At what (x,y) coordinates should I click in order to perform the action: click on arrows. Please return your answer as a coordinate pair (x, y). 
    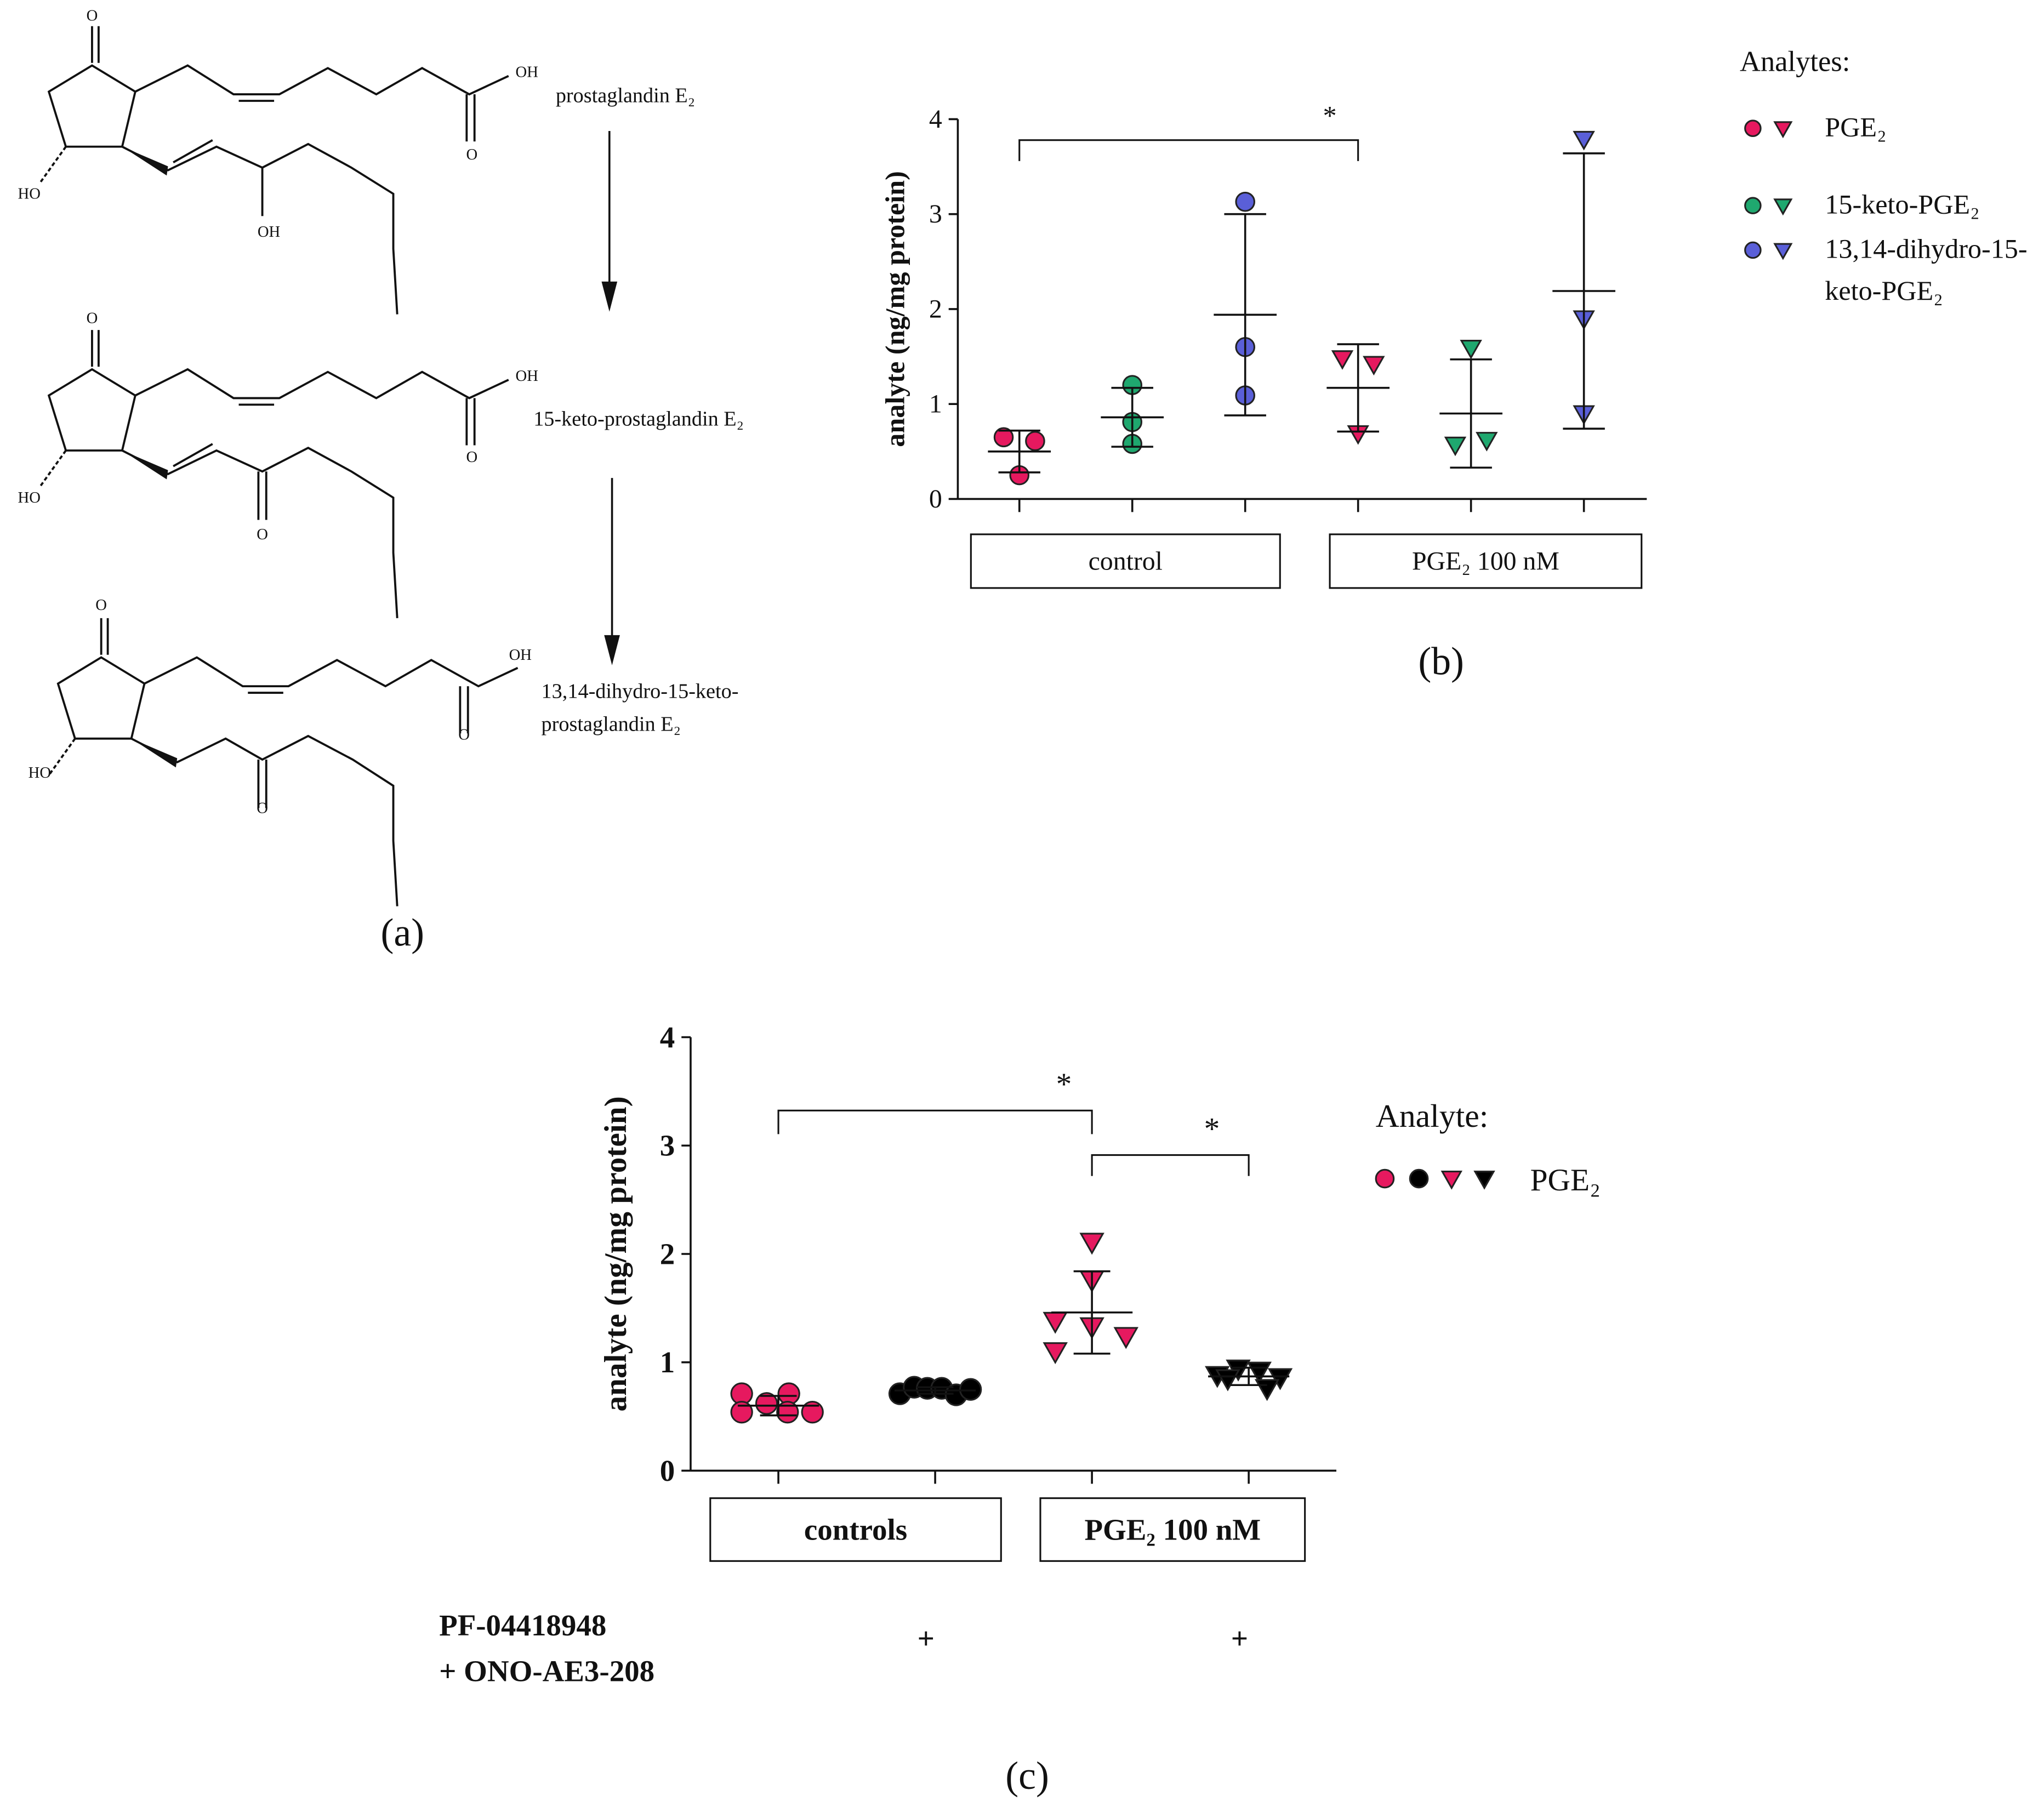
    Looking at the image, I should click on (611, 397).